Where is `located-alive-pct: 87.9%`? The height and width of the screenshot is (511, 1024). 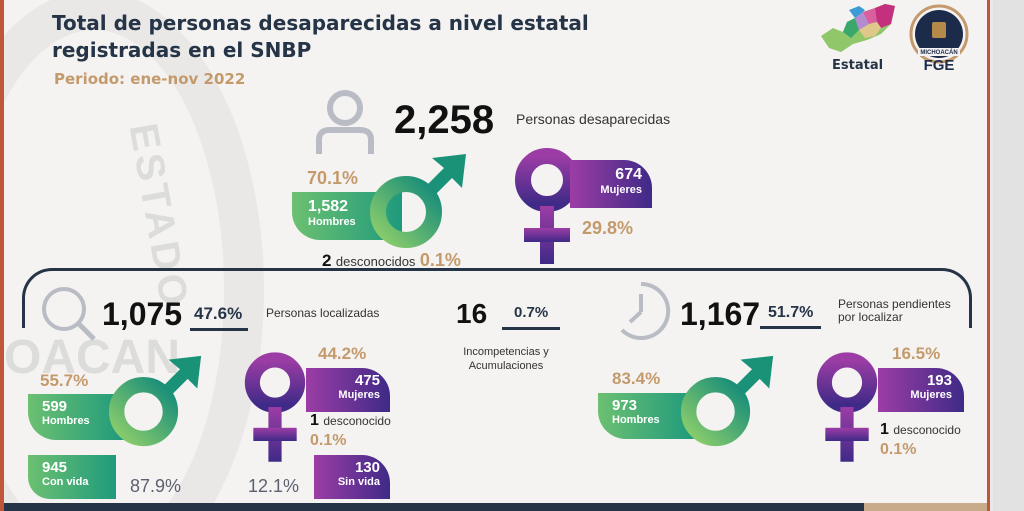
located-alive-pct: 87.9% is located at coordinates (156, 486).